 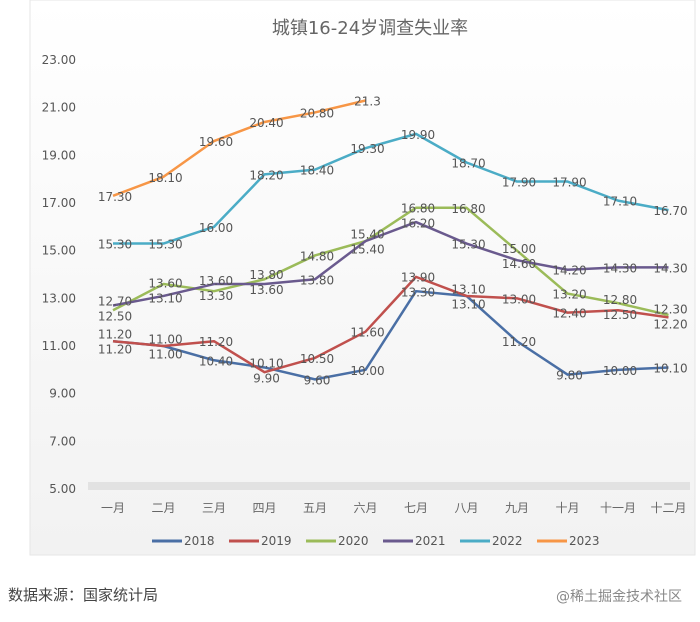 I want to click on data-label-2019: 12.20, so click(x=670, y=325).